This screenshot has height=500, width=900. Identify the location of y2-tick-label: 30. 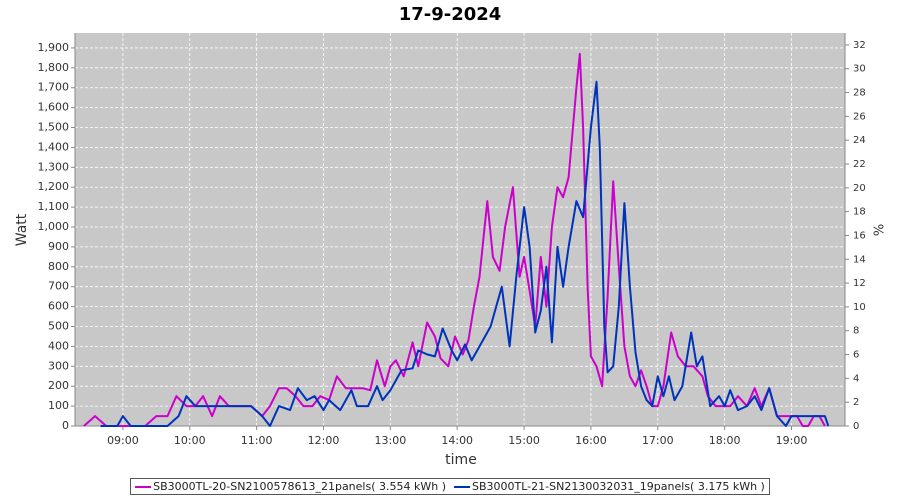
(859, 69).